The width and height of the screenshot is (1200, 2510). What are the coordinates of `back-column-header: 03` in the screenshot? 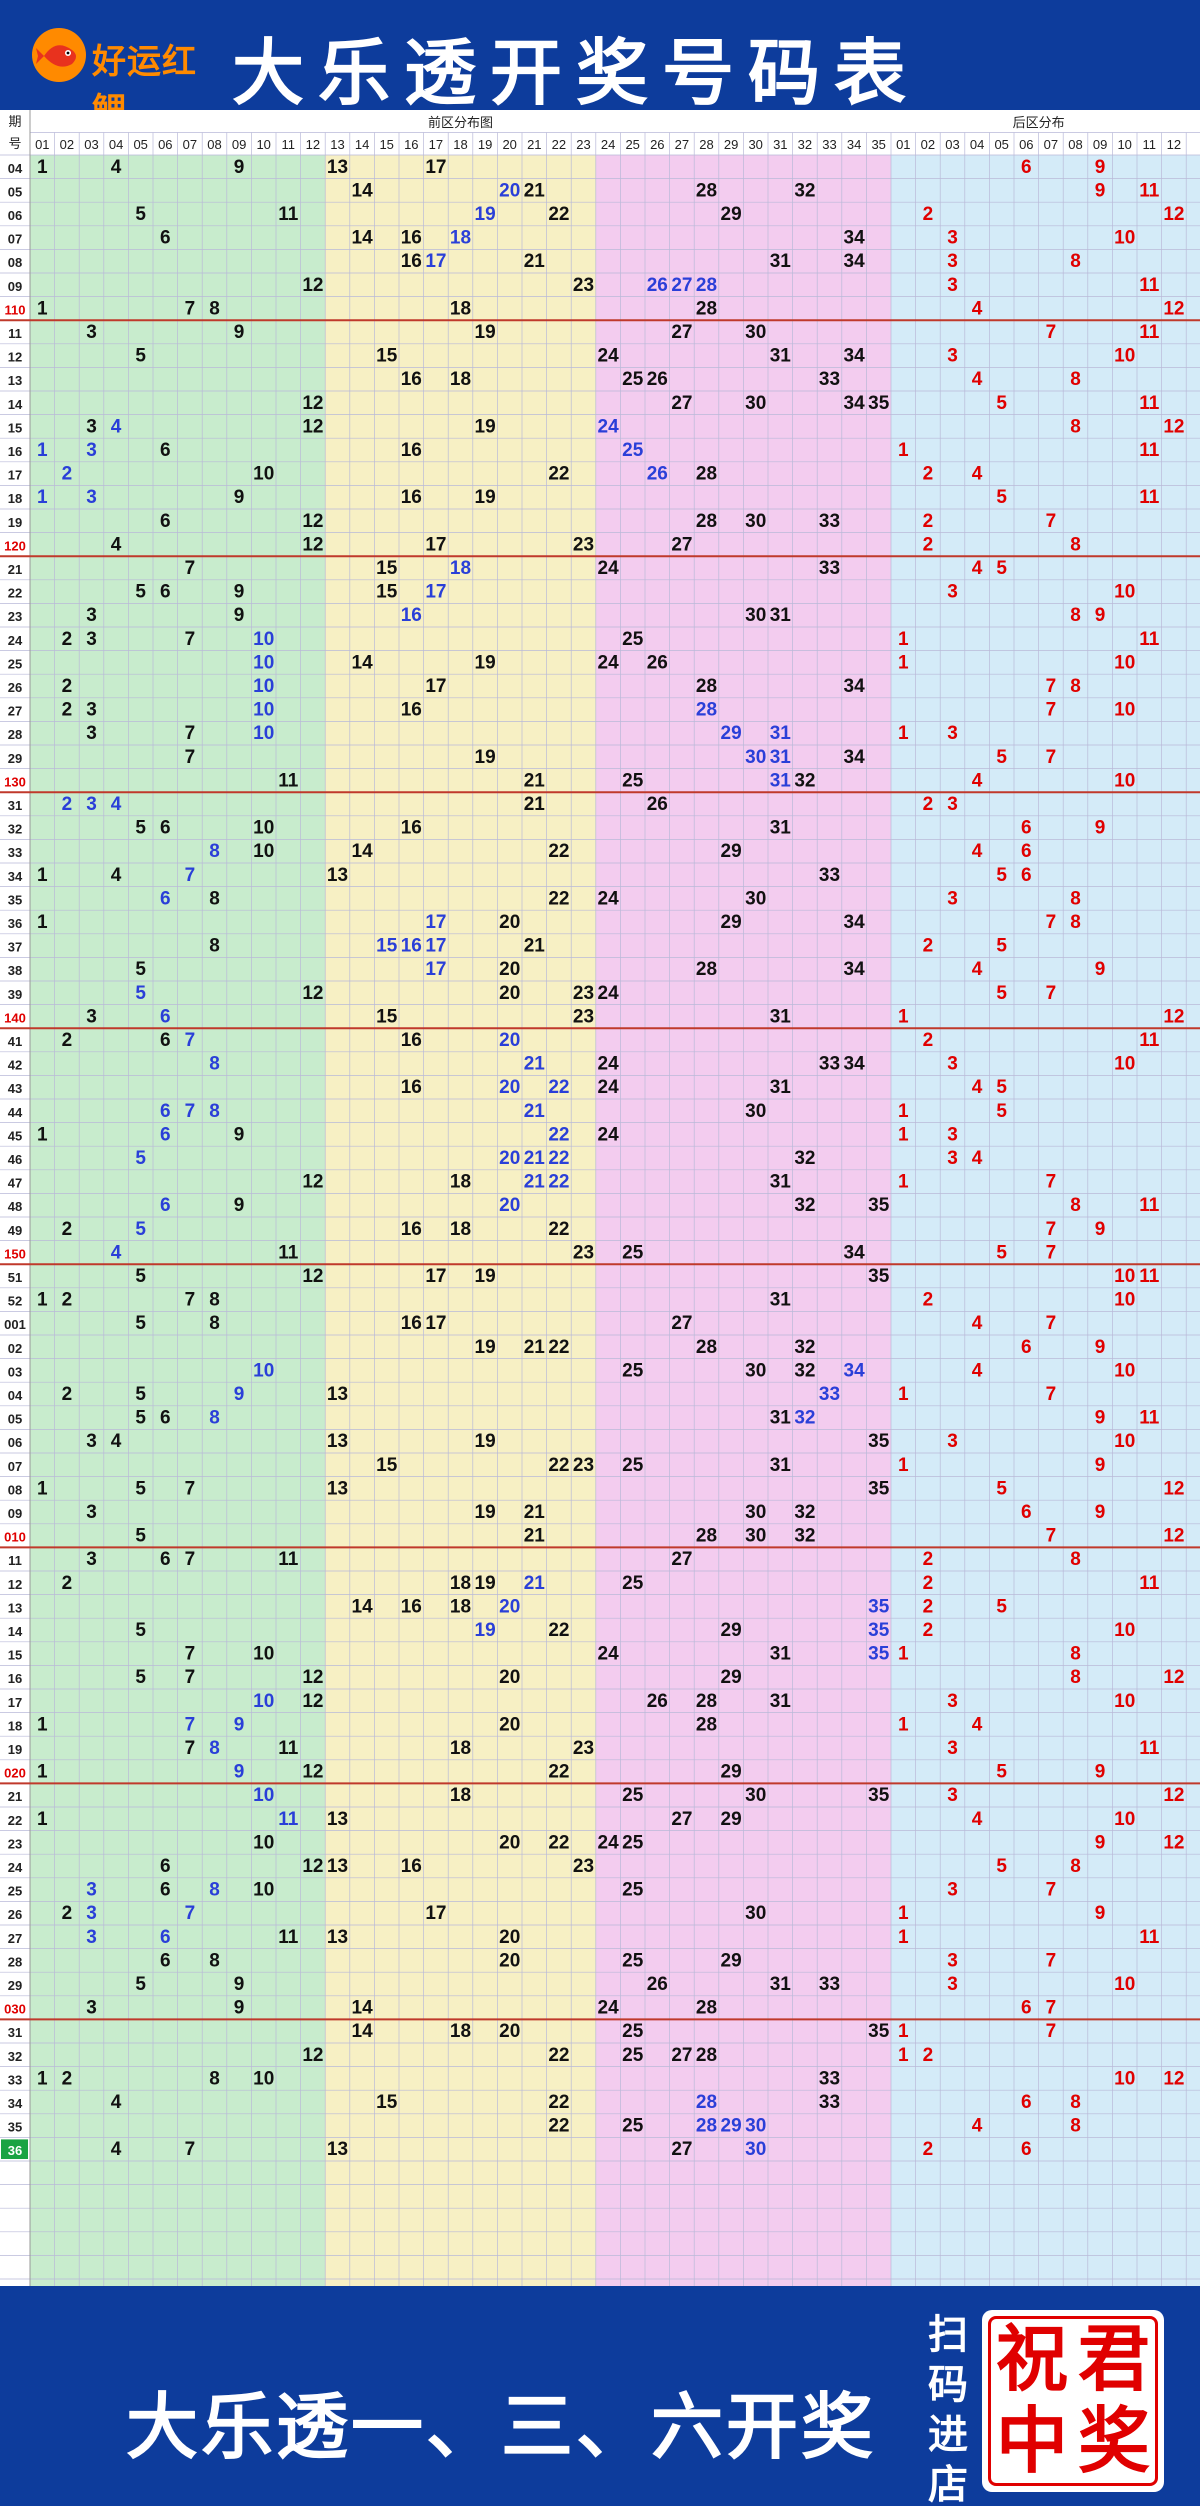 It's located at (952, 144).